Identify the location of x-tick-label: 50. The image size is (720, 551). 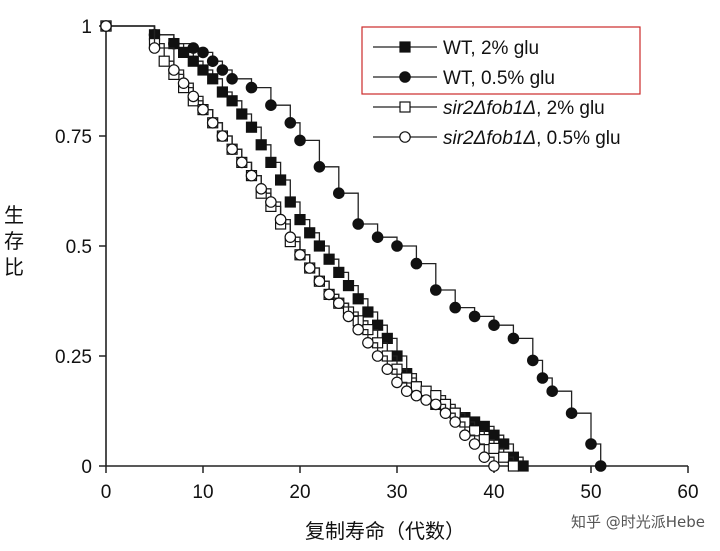
(590, 492).